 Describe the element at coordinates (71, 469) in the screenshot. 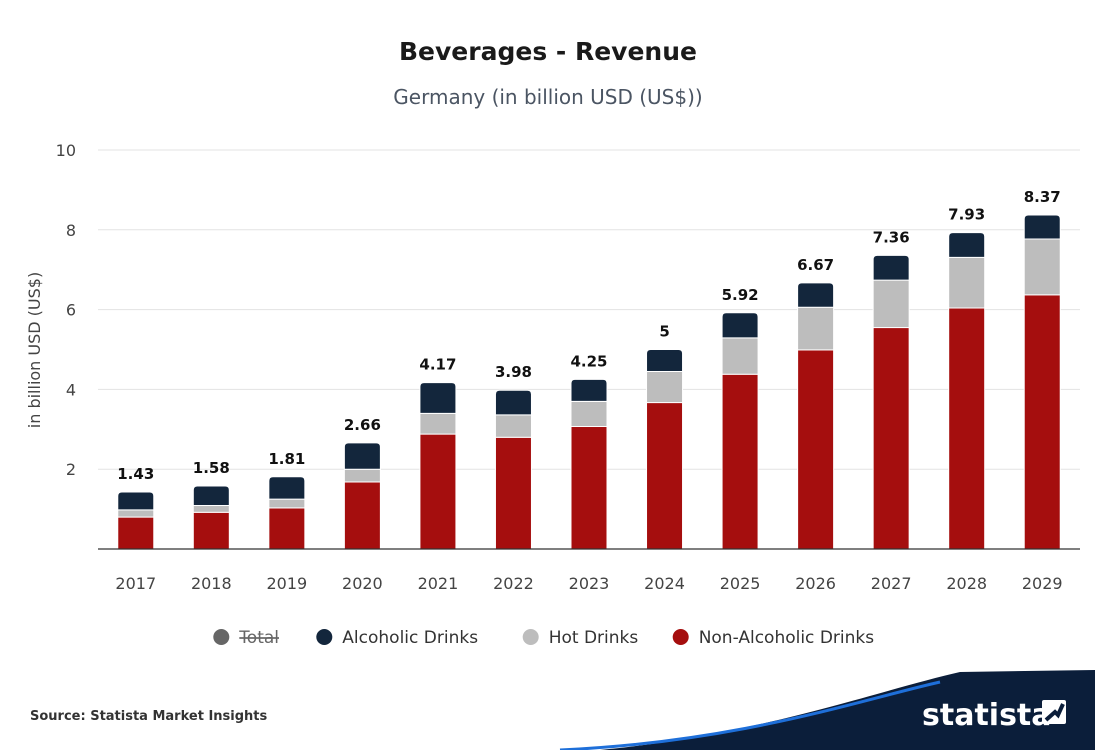

I see `y-tick-label: 2` at that location.